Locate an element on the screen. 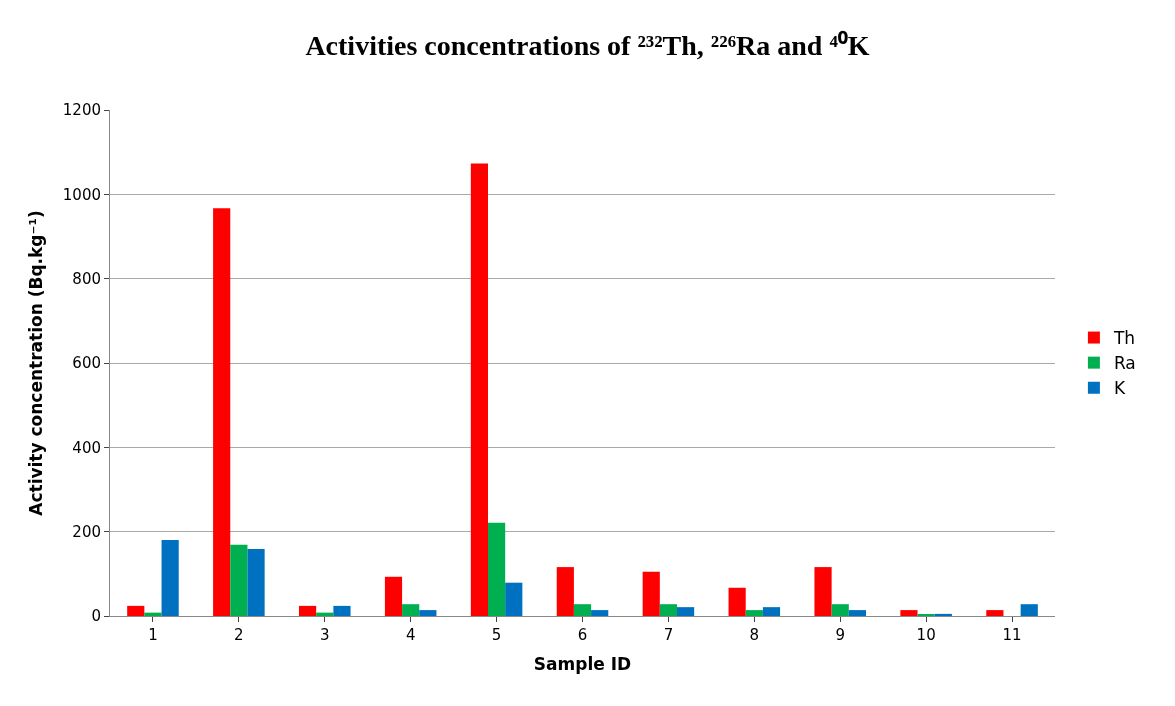 This screenshot has width=1175, height=706. y-tick-label: 400 is located at coordinates (86, 447).